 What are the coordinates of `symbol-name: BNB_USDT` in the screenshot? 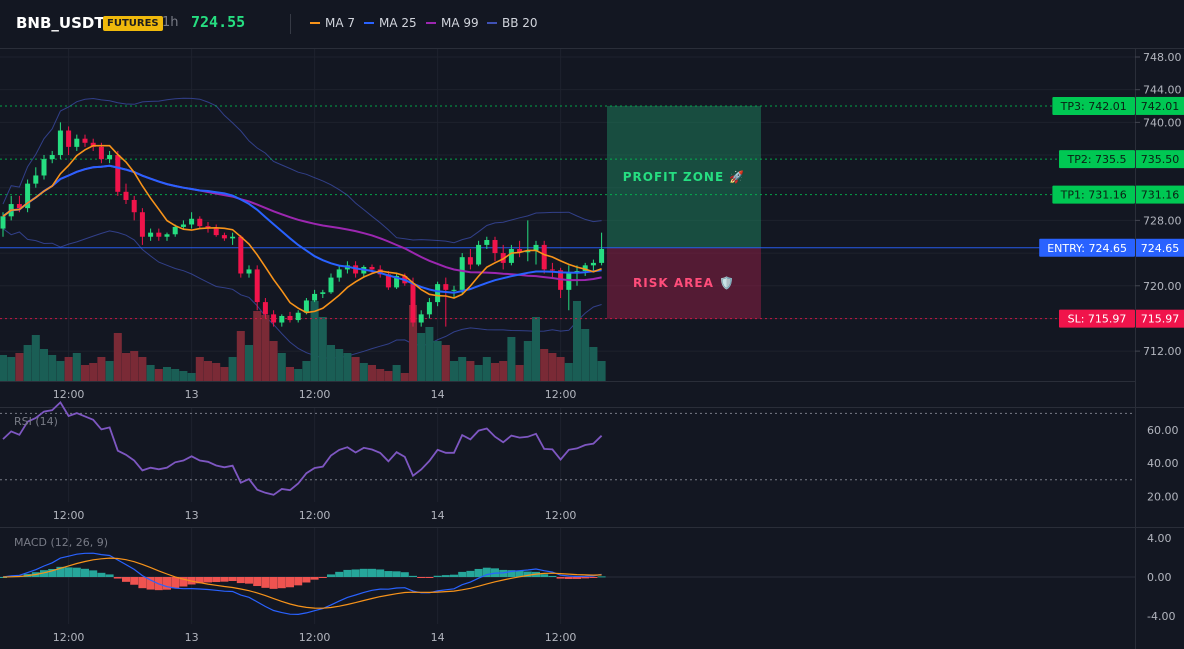 It's located at (60, 23).